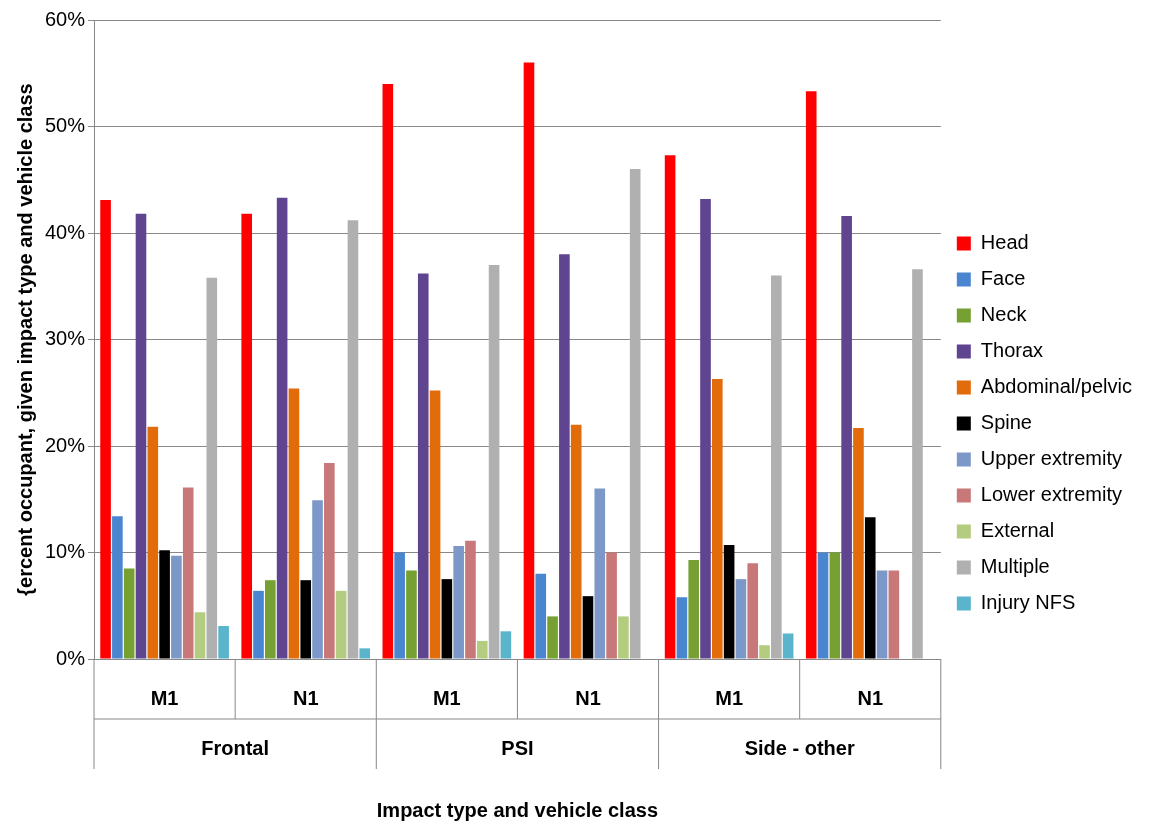  I want to click on y-tick-label: 20%, so click(65, 444).